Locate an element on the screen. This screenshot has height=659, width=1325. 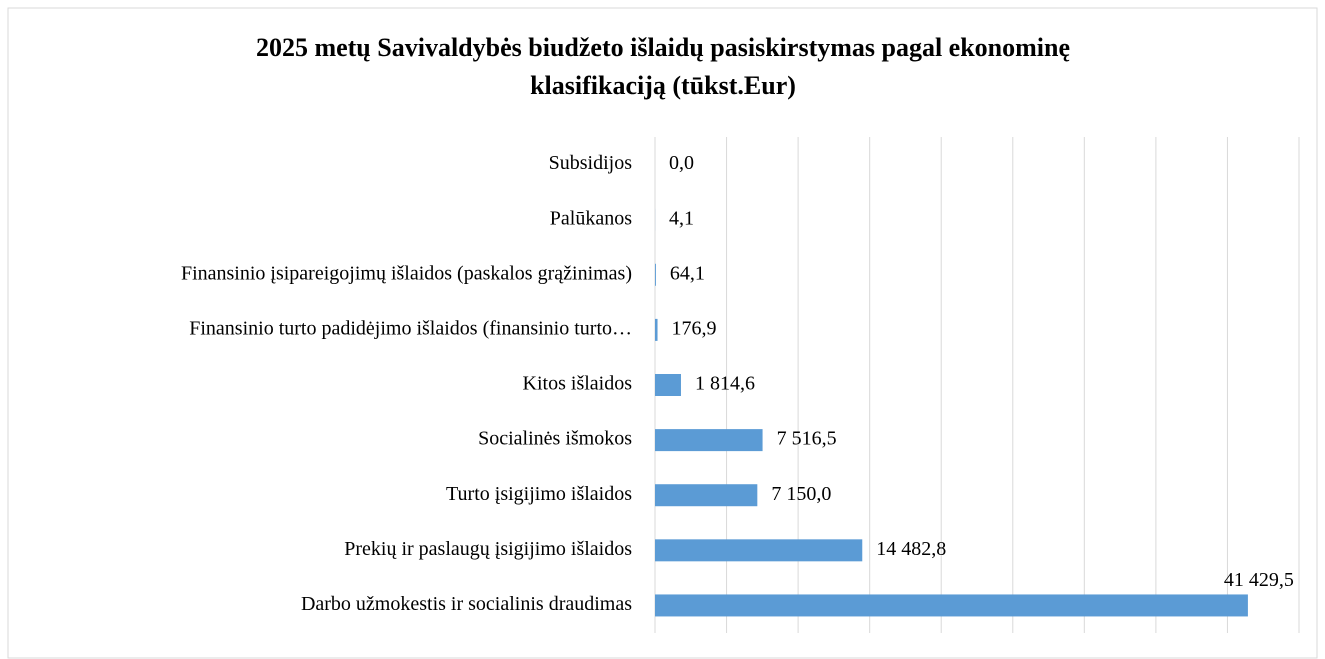
data-label: 14 482,8 is located at coordinates (911, 549).